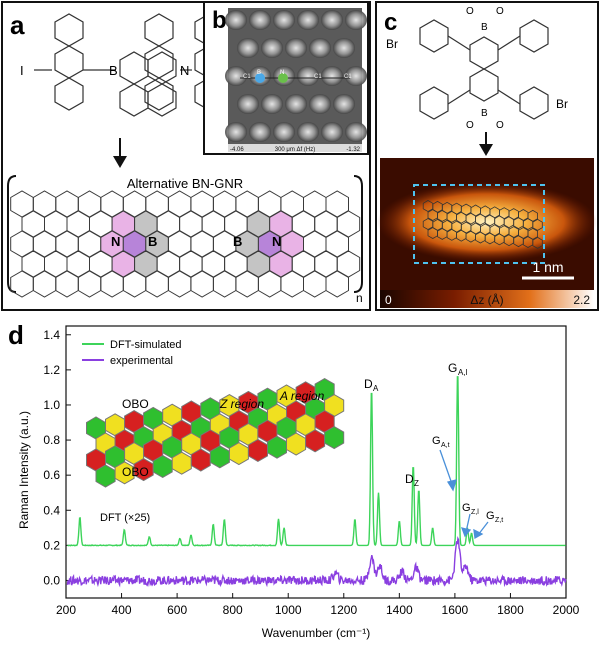  What do you see at coordinates (146, 345) in the screenshot?
I see `legend-label-dft: DFT-simulated` at bounding box center [146, 345].